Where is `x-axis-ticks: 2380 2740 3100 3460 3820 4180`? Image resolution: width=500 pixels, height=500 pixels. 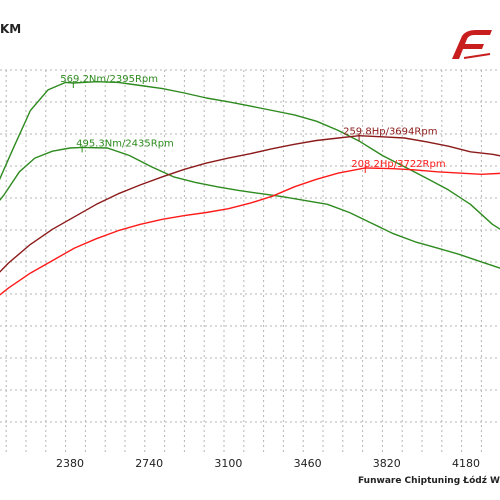 x-axis-ticks: 2380 2740 3100 3460 3820 4180 is located at coordinates (268, 463).